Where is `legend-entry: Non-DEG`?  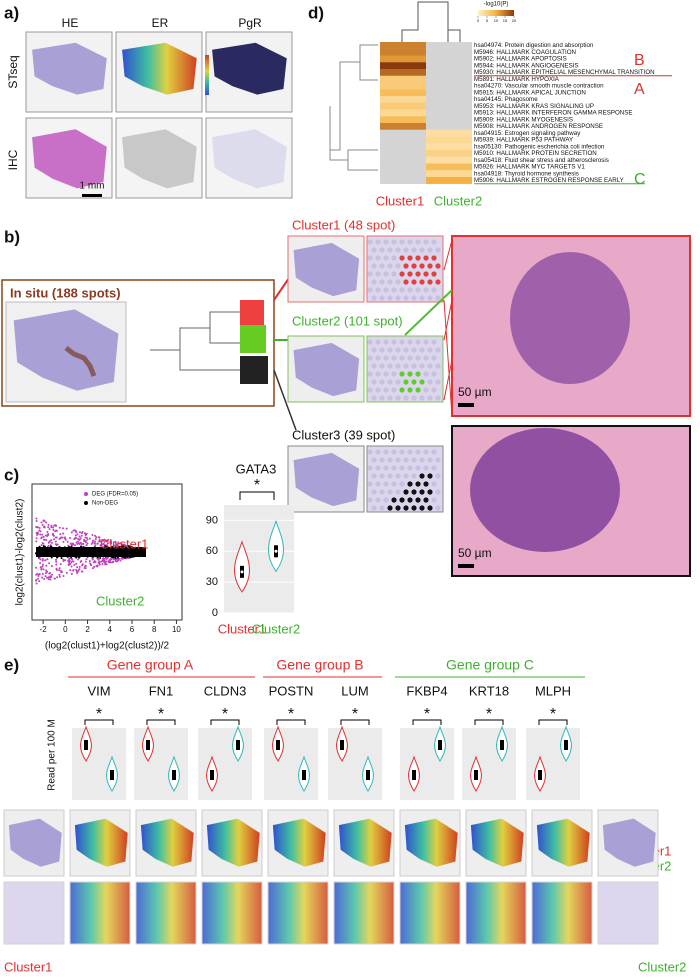
legend-entry: Non-DEG is located at coordinates (105, 504).